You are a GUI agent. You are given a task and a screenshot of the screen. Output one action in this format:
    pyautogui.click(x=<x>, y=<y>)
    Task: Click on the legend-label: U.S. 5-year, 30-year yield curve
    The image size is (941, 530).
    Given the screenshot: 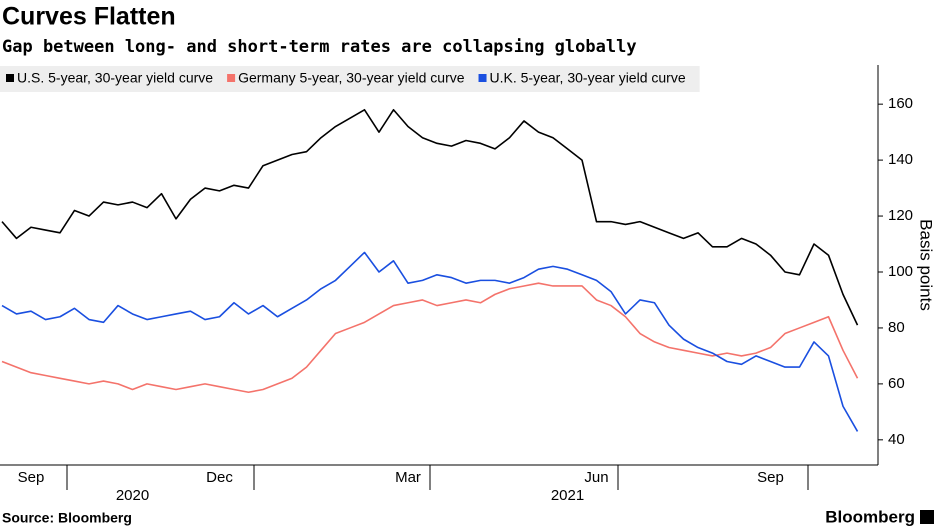 What is the action you would take?
    pyautogui.click(x=115, y=78)
    